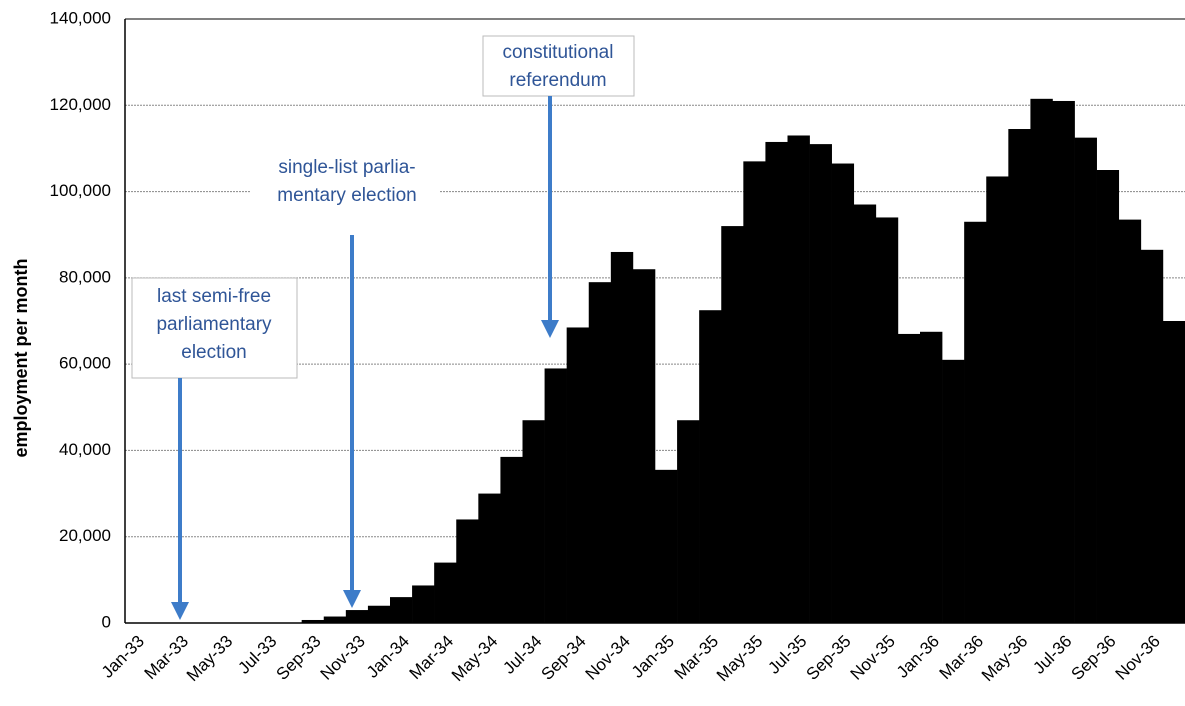 This screenshot has width=1185, height=706. I want to click on x-tick-label: Mar-35, so click(697, 658).